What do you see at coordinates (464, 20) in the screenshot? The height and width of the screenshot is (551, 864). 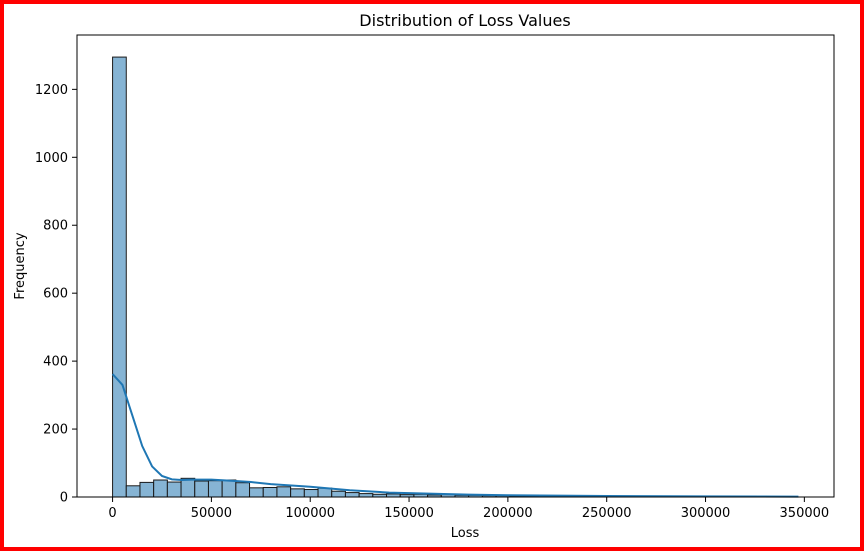 I see `chart-title: Distribution of Loss Values` at bounding box center [464, 20].